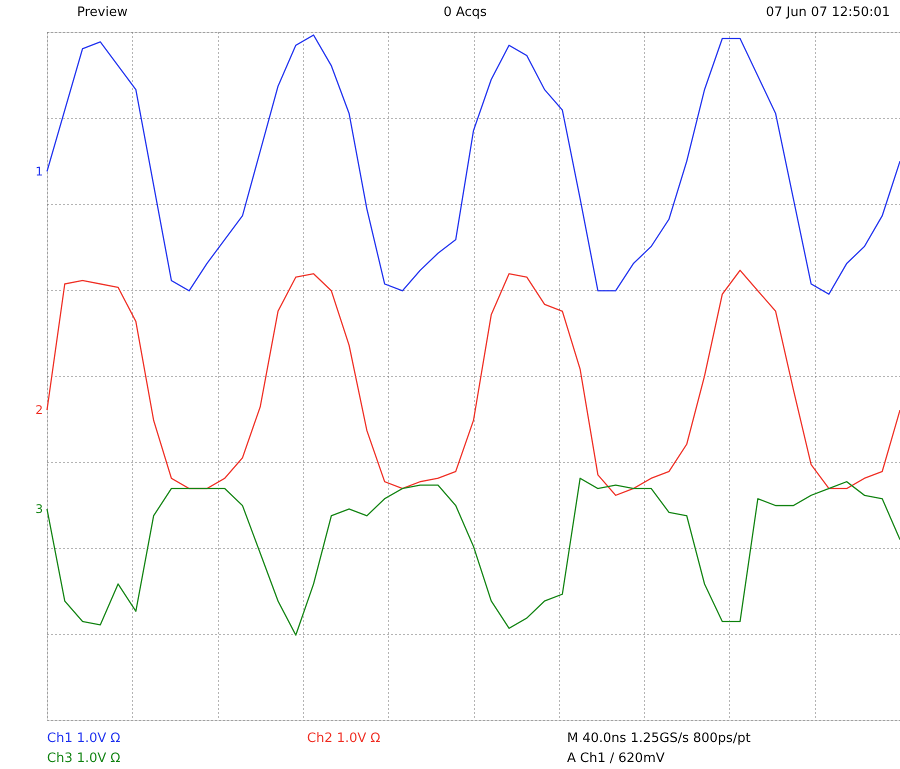  I want to click on text: 0 Acqs, so click(465, 12).